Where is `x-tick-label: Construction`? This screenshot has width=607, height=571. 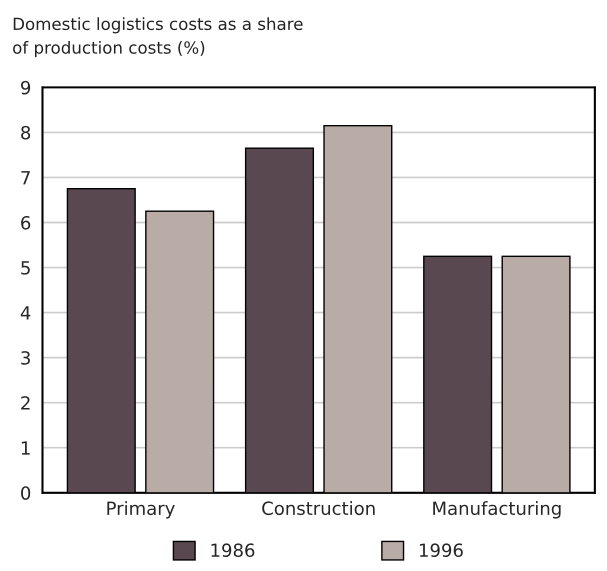
x-tick-label: Construction is located at coordinates (318, 508).